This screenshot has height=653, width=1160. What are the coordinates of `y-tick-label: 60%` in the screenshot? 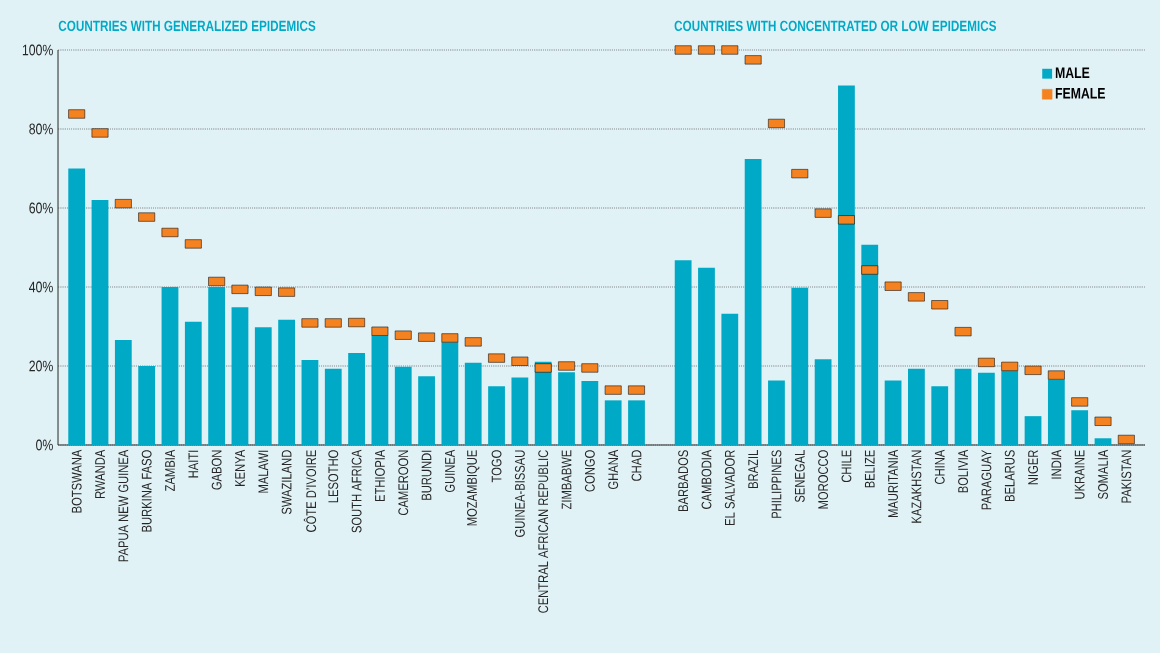 It's located at (41, 208).